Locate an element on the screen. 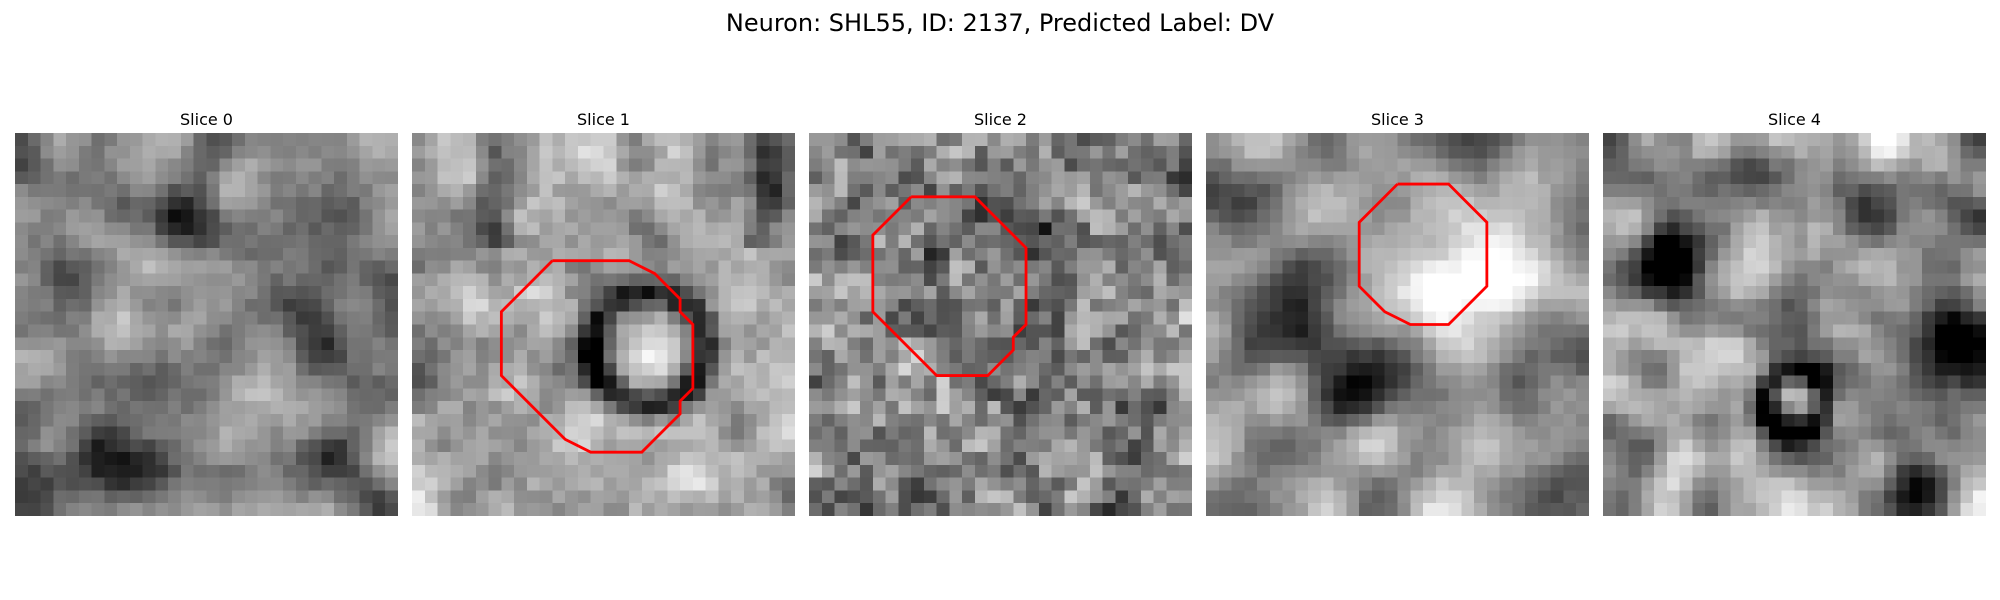 The width and height of the screenshot is (2000, 600). slice-title-2: Slice 2 is located at coordinates (1000, 119).